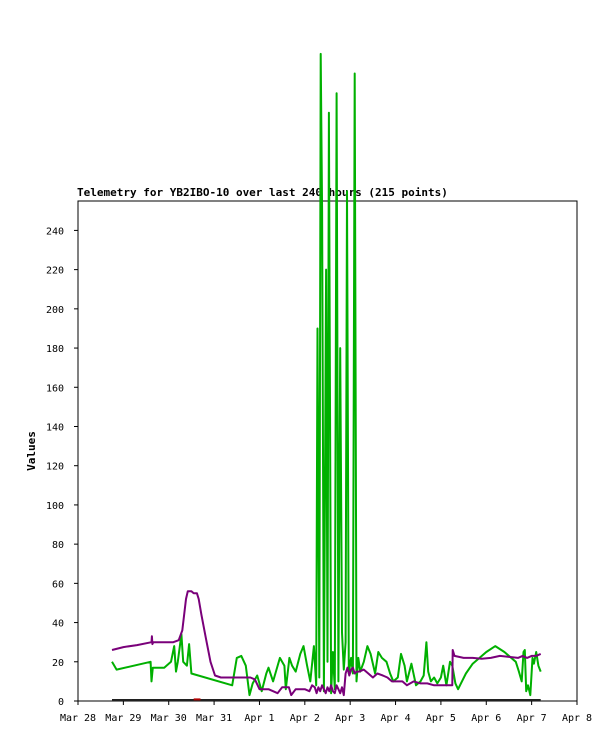 The height and width of the screenshot is (741, 615). Describe the element at coordinates (58, 624) in the screenshot. I see `y-tick-label: 40` at that location.